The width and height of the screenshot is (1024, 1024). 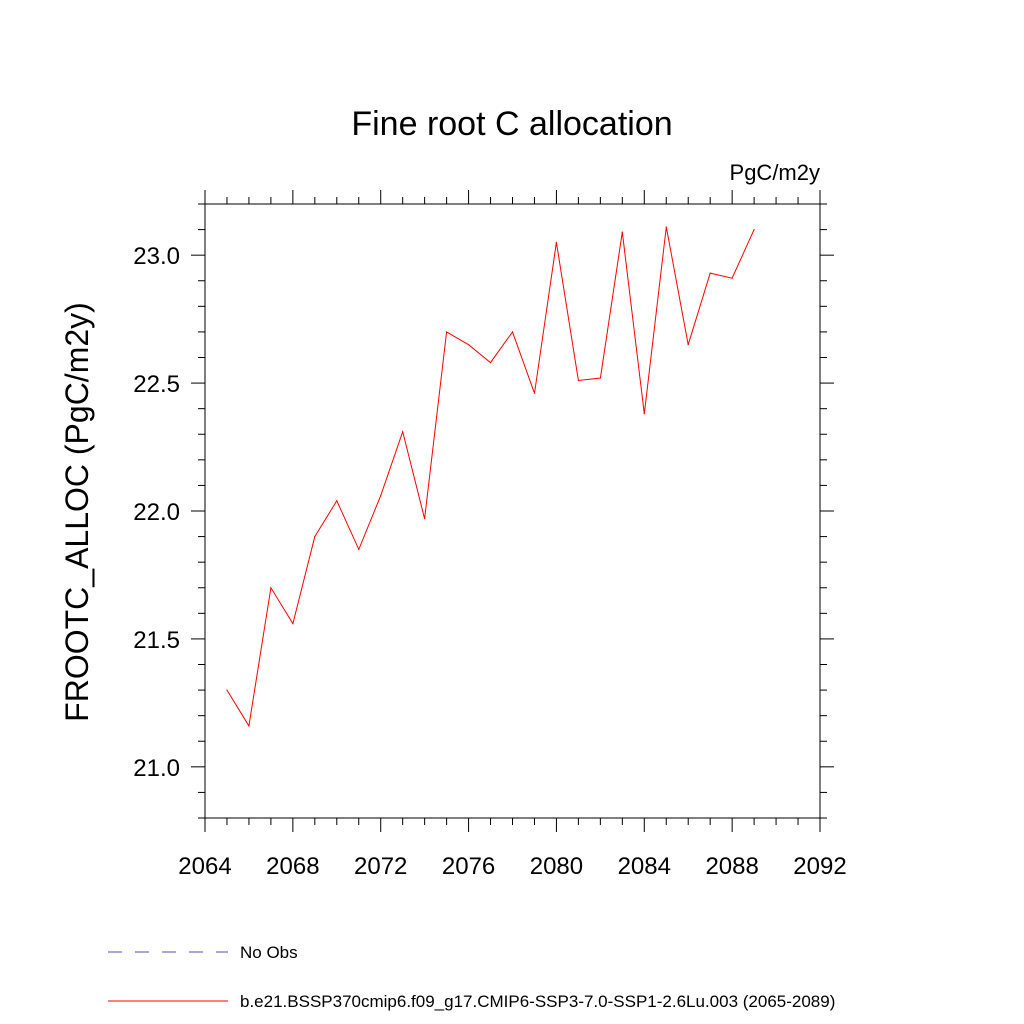 What do you see at coordinates (156, 384) in the screenshot?
I see `y-tick-label: 22.5` at bounding box center [156, 384].